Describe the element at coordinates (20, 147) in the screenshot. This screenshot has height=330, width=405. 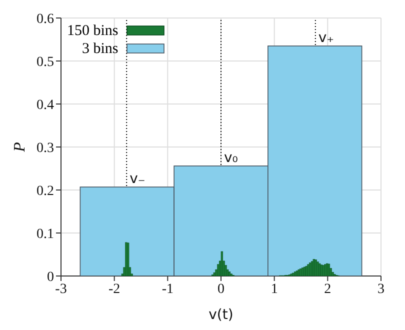
I see `y-axis-title: P` at that location.